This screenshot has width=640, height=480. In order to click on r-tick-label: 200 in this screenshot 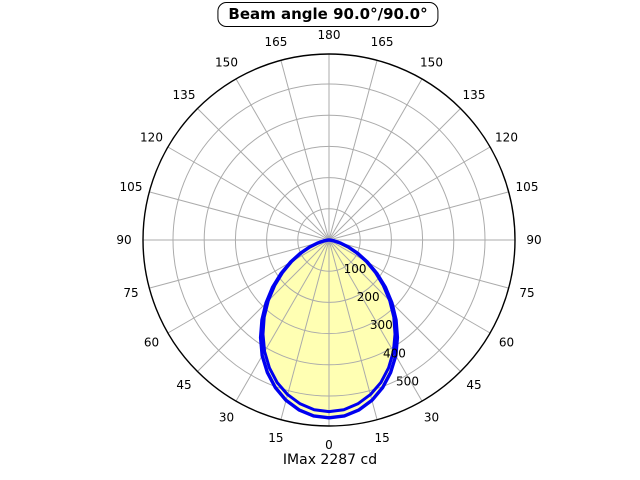, I will do `click(368, 297)`.